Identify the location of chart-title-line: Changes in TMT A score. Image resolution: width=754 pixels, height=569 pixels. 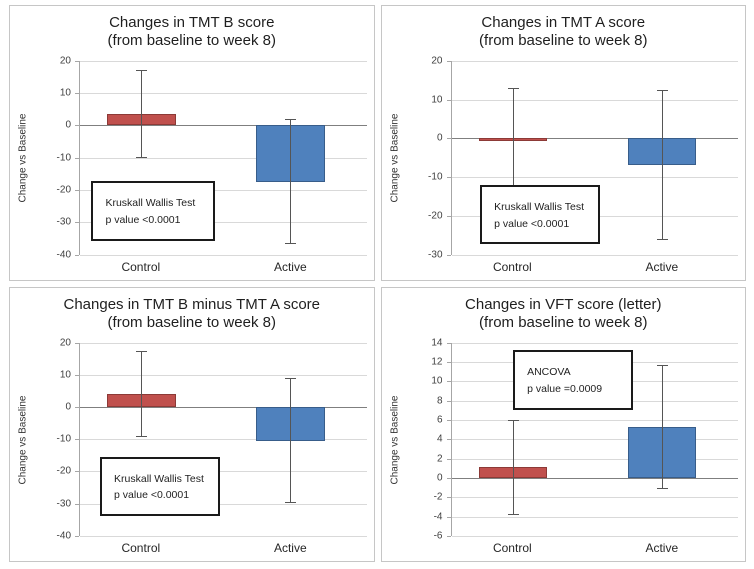
(563, 22).